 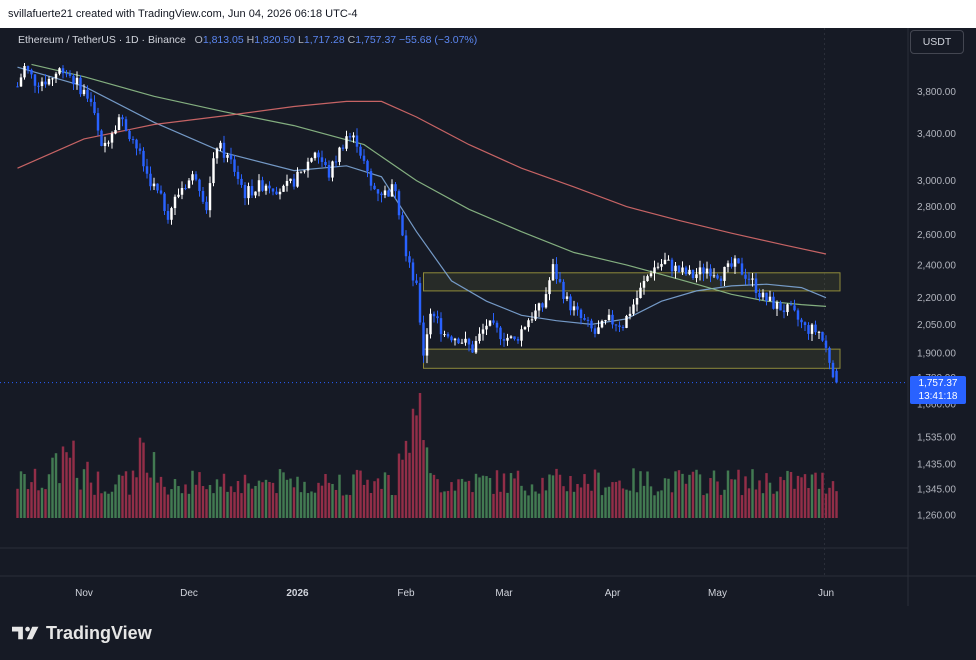 What do you see at coordinates (102, 40) in the screenshot?
I see `symbol-name: Ethereum / TetherUS · 1D · Binance` at bounding box center [102, 40].